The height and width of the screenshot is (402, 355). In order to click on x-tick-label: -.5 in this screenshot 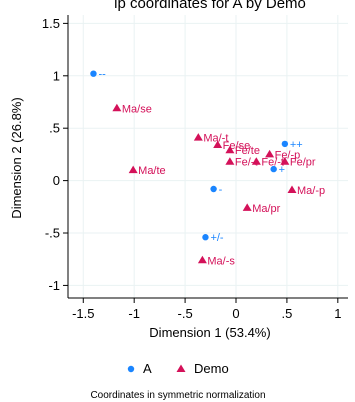, I will do `click(185, 313)`.